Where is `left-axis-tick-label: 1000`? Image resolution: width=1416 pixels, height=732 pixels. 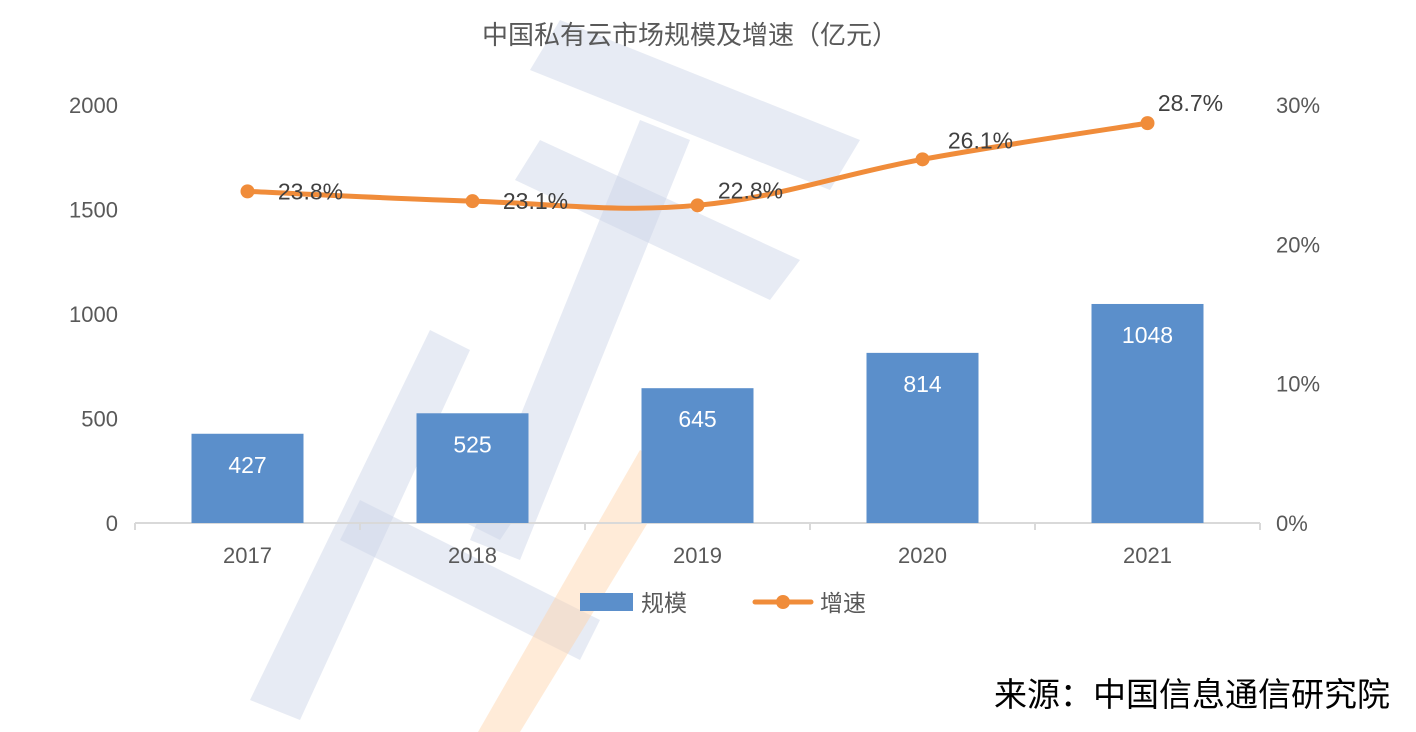
left-axis-tick-label: 1000 is located at coordinates (93, 314).